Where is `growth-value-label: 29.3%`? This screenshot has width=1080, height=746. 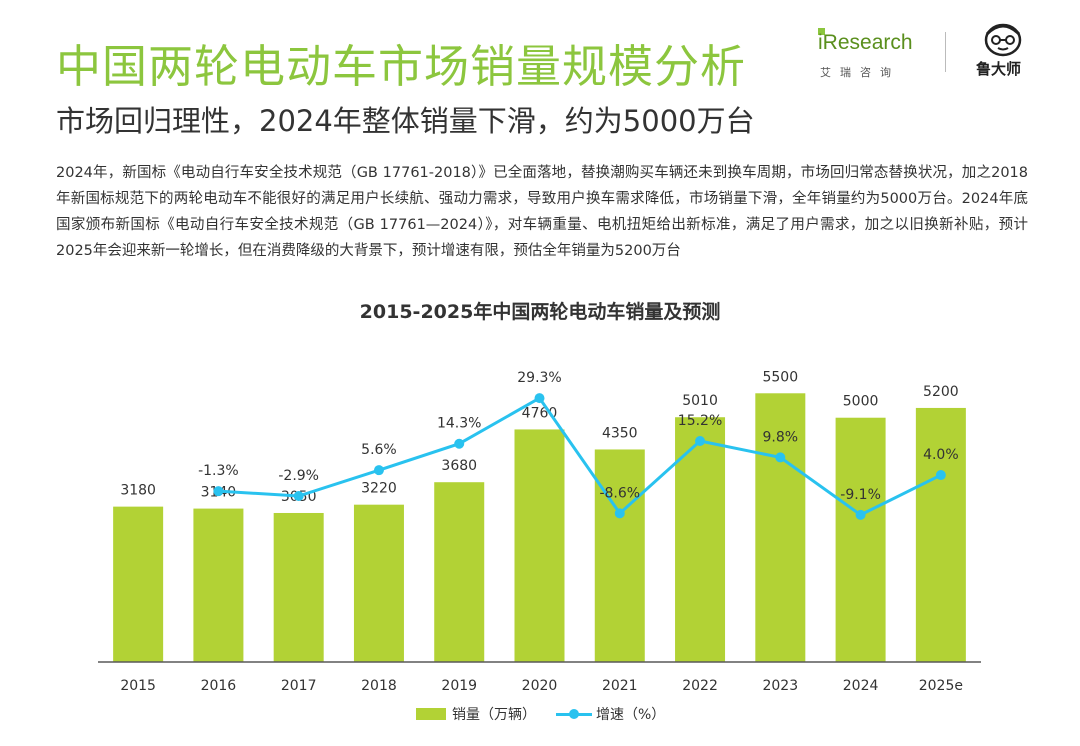
growth-value-label: 29.3% is located at coordinates (539, 378).